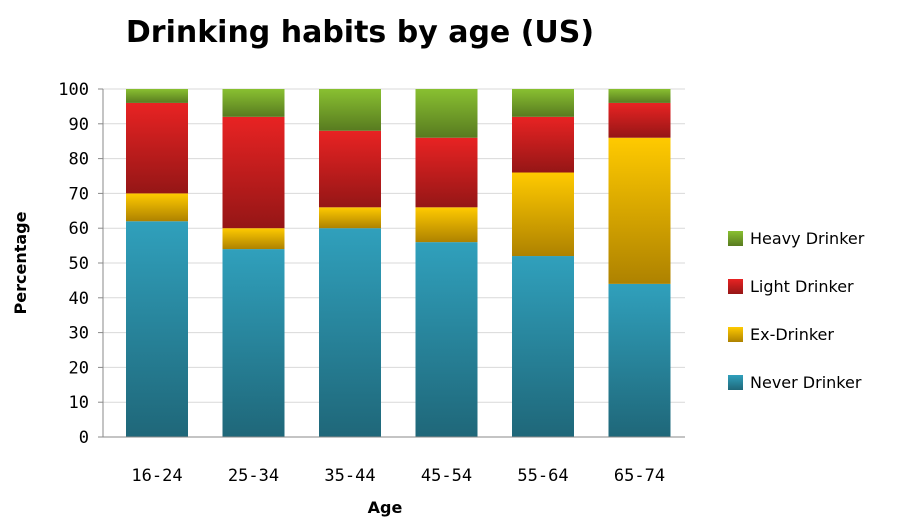 Image resolution: width=905 pixels, height=524 pixels. What do you see at coordinates (385, 507) in the screenshot?
I see `x-axis-title: Age` at bounding box center [385, 507].